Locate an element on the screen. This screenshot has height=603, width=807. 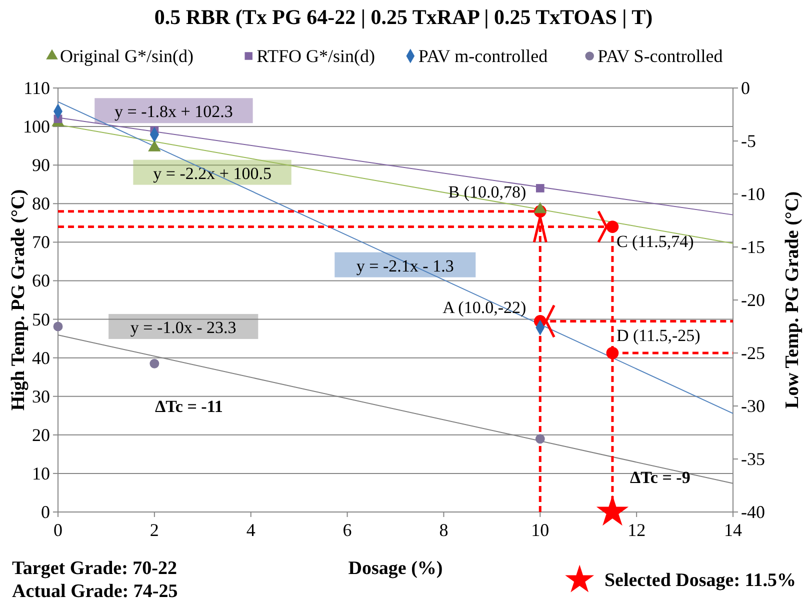
y-tick-label: 20 is located at coordinates (41, 434).